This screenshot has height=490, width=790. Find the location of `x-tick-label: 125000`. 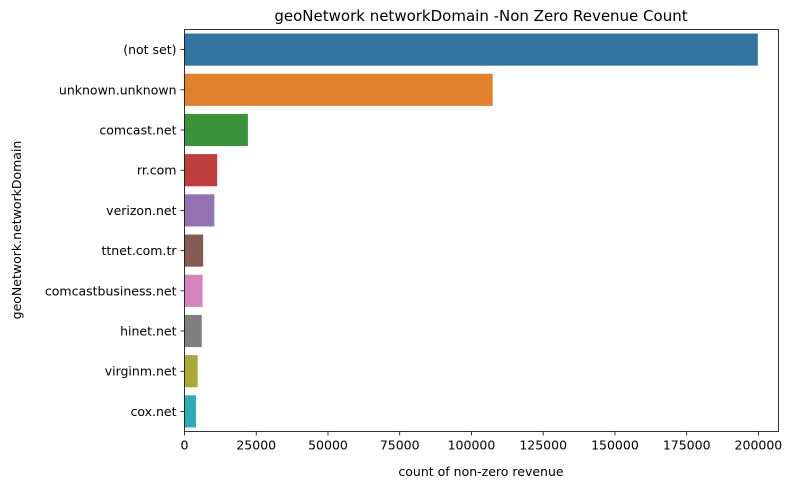

x-tick-label: 125000 is located at coordinates (543, 445).